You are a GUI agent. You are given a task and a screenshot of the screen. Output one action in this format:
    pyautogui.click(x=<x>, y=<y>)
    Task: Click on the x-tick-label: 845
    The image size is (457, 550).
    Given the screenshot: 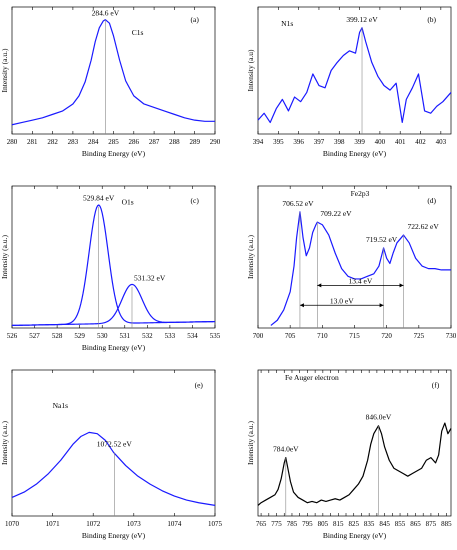 What is the action you would take?
    pyautogui.click(x=384, y=524)
    